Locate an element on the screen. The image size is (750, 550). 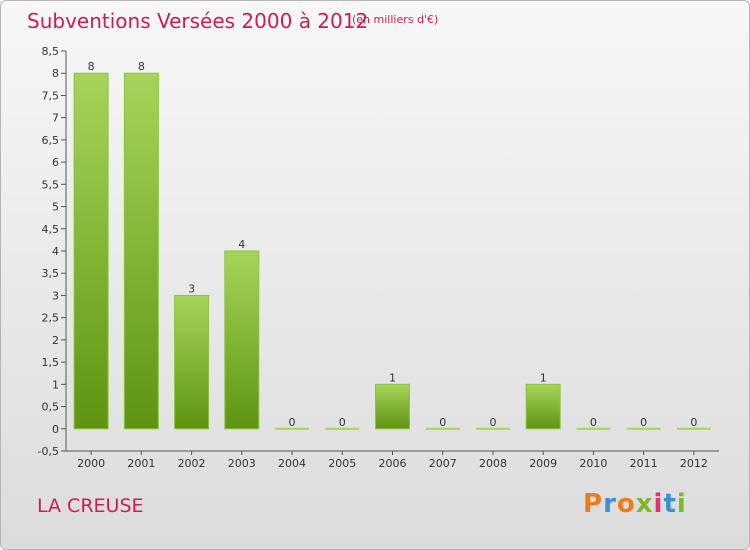
proxiti-logo: Proxiti is located at coordinates (635, 504).